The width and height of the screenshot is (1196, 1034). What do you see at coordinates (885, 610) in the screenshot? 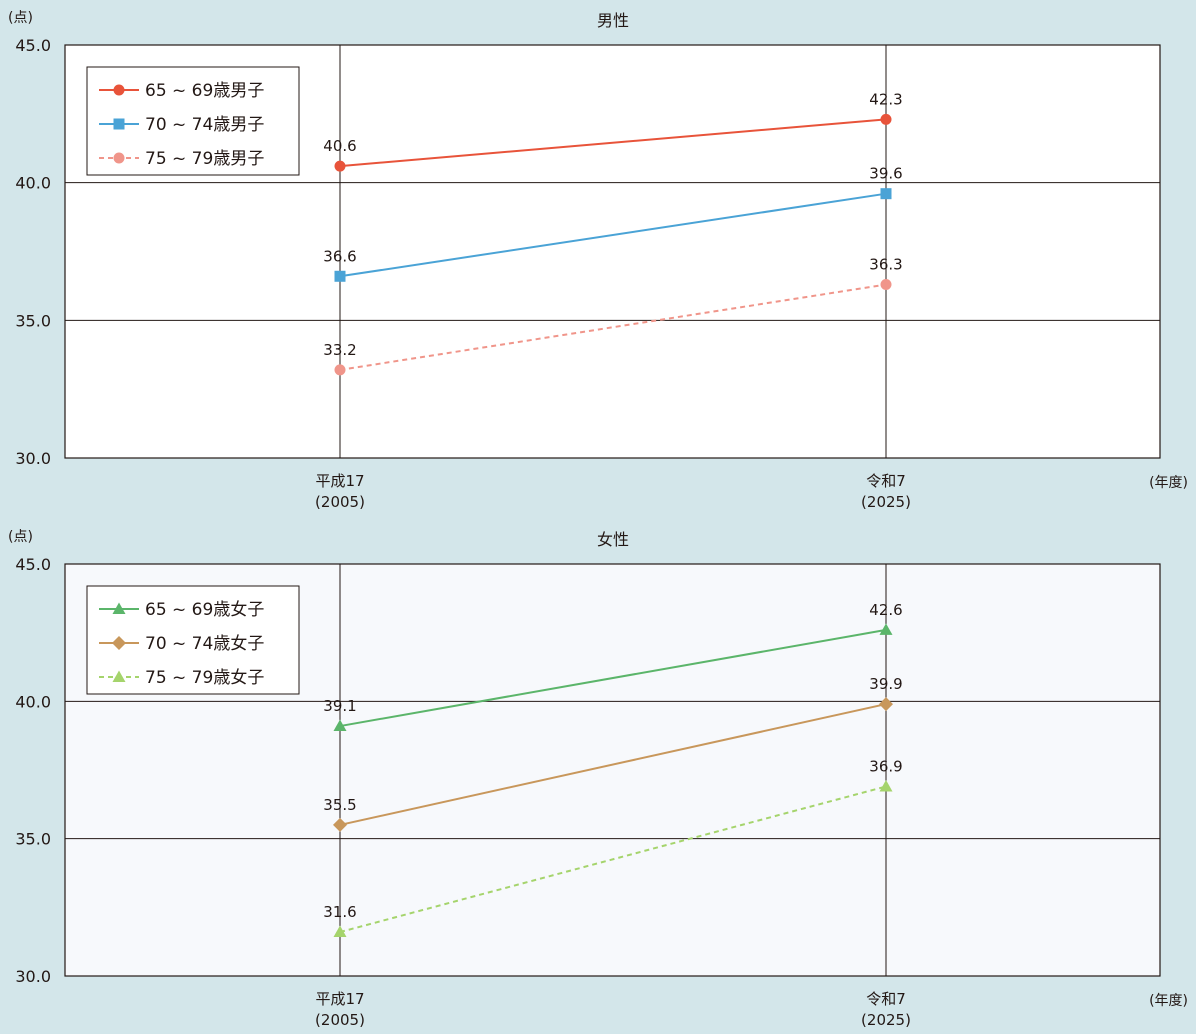
I see `data-label: 42.6` at bounding box center [885, 610].